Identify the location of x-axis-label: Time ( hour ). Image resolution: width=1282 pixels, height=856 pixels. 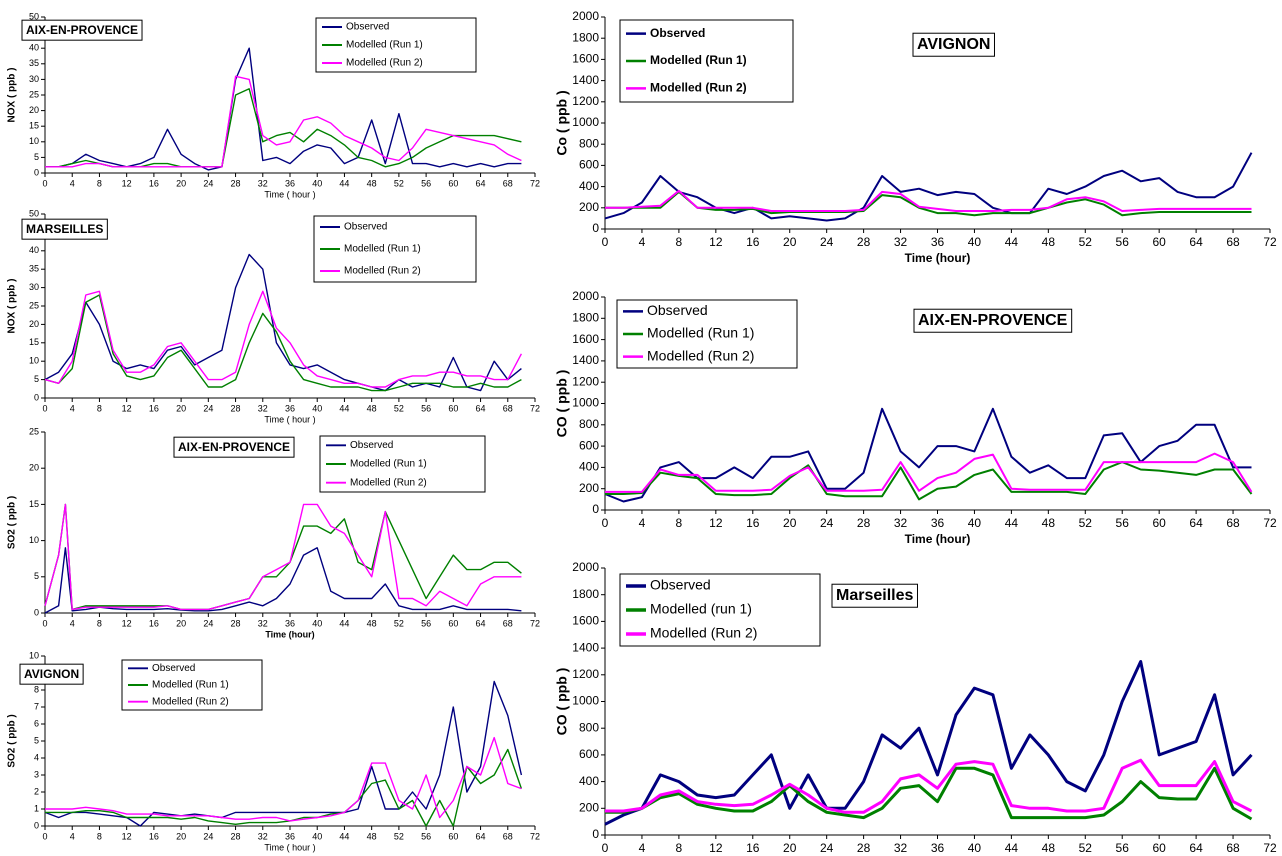
(289, 847).